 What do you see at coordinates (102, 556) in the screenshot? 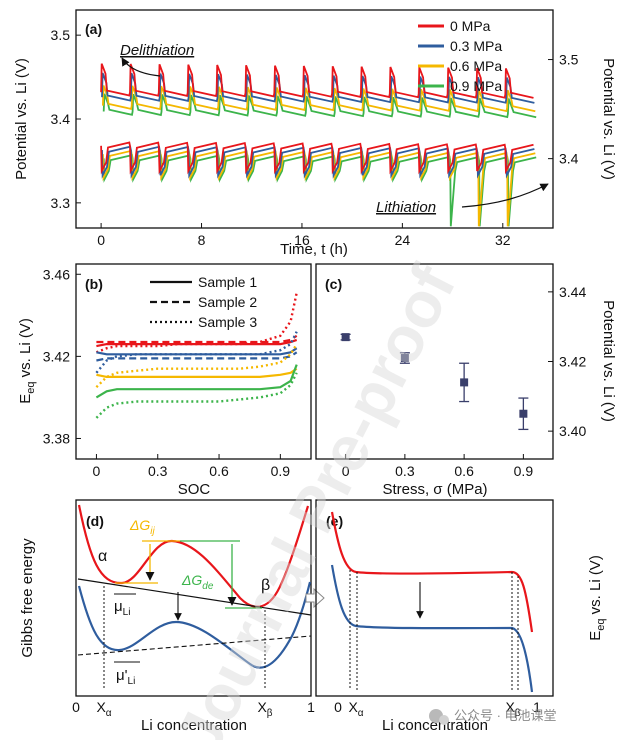
I see `alpha-label: α` at bounding box center [102, 556].